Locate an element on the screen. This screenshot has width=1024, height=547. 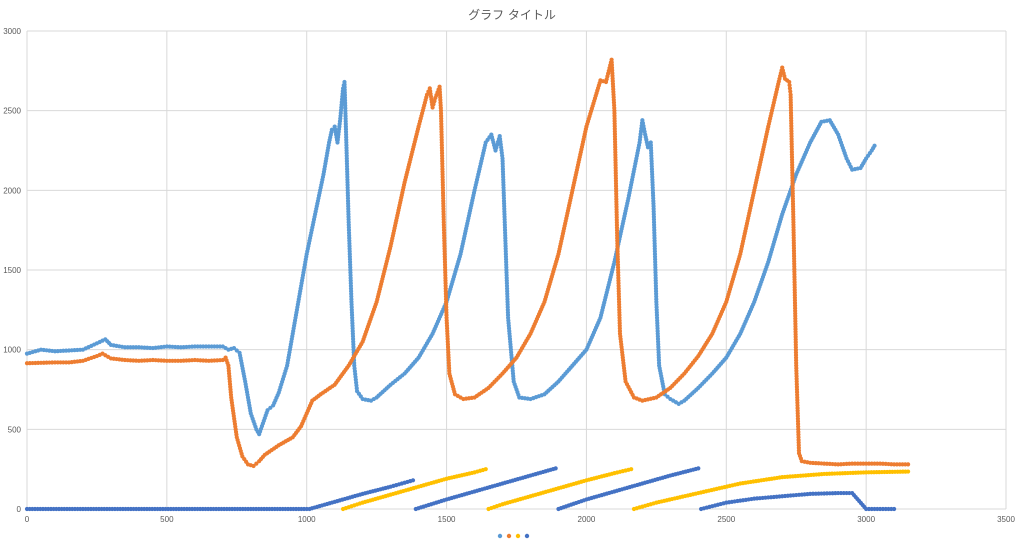
legend is located at coordinates (513, 536).